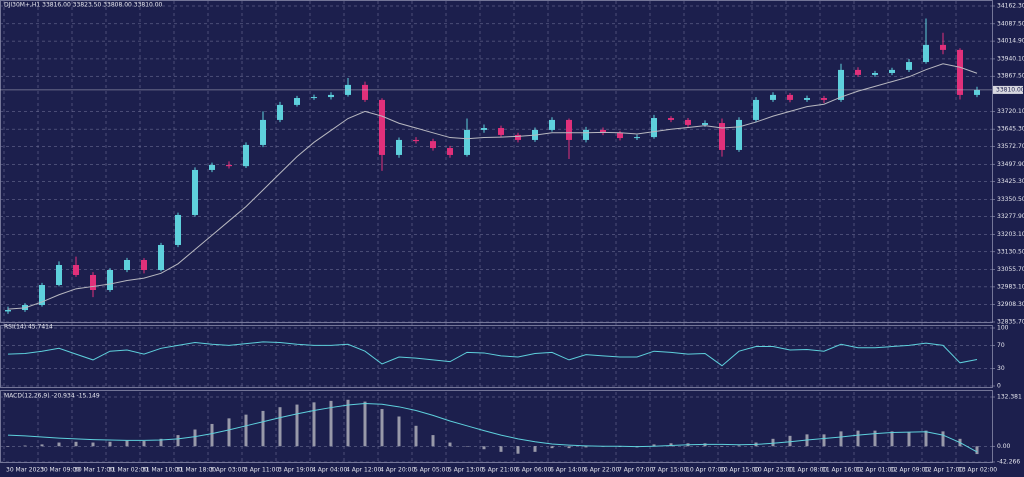 This screenshot has height=477, width=1024. What do you see at coordinates (1010, 23) in the screenshot?
I see `y-tick-label: 34087.50` at bounding box center [1010, 23].